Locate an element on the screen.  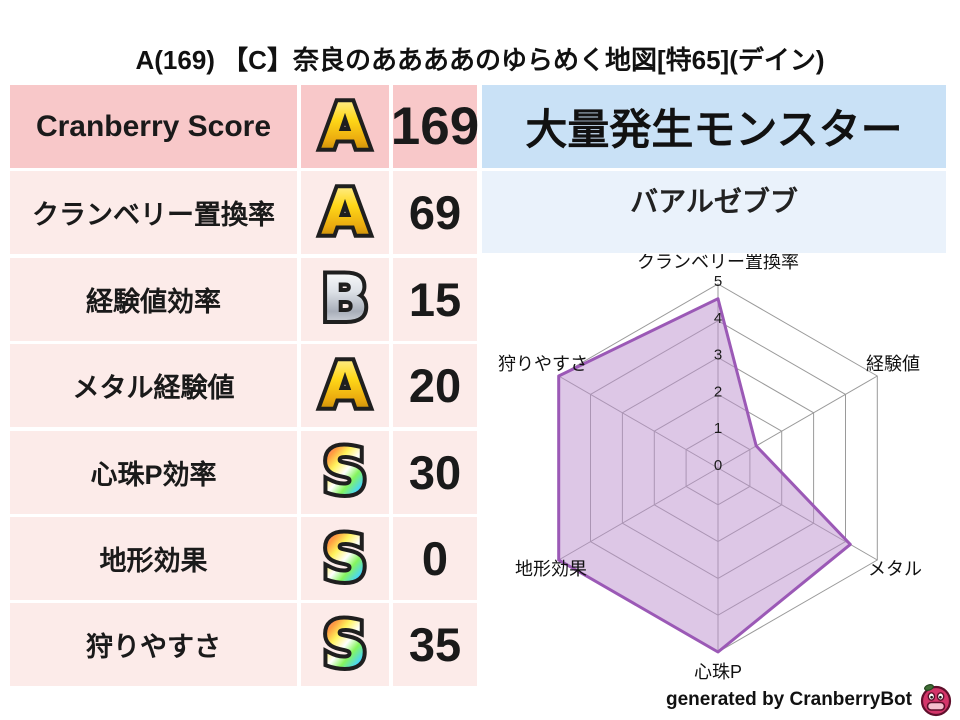
stat-label-cell: 地形効果 is located at coordinates (153, 558).